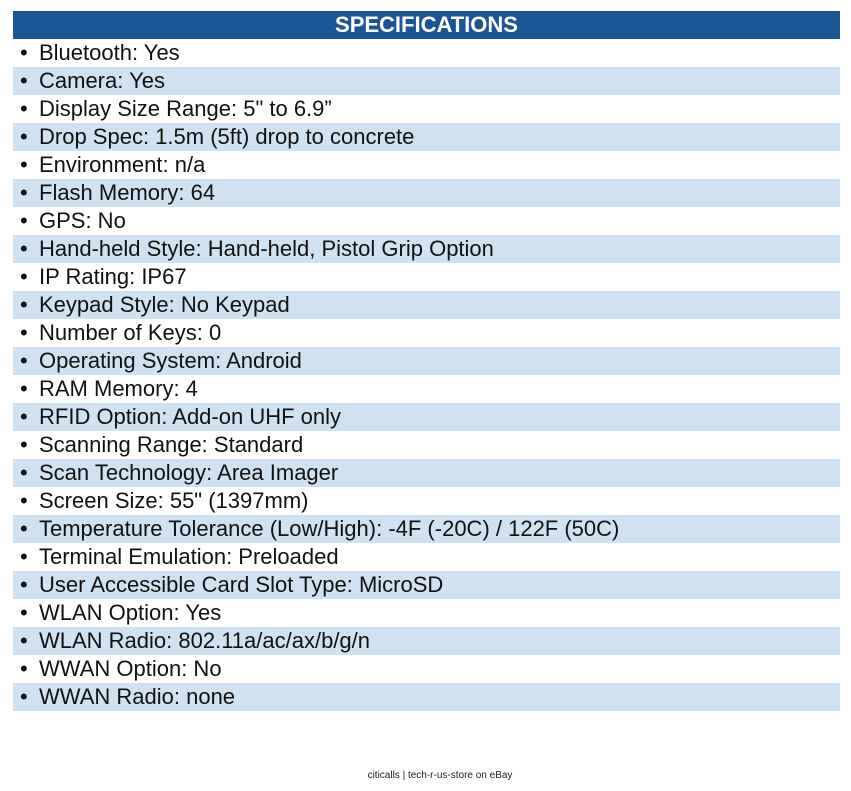  I want to click on spec-row: • User Accessible Card Slot Type: MicroSD, so click(426, 585).